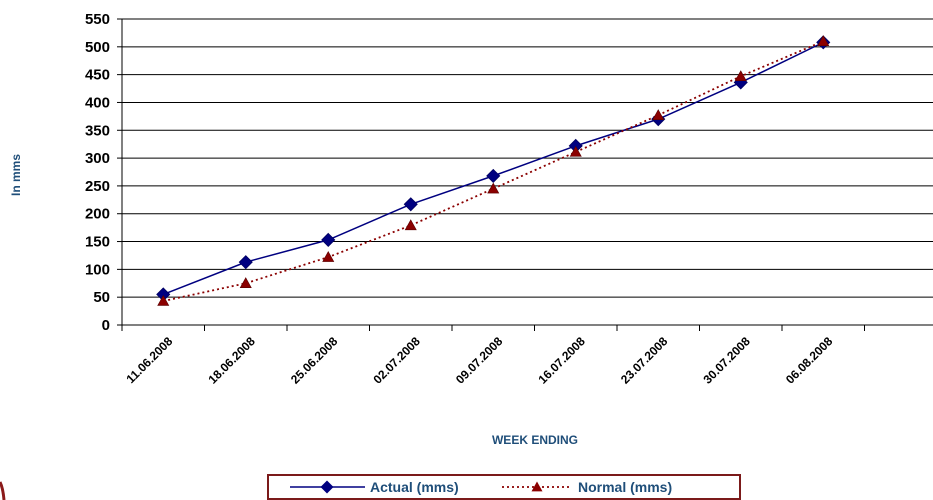 The height and width of the screenshot is (500, 933). Describe the element at coordinates (537, 486) in the screenshot. I see `legend-marker-normal` at that location.